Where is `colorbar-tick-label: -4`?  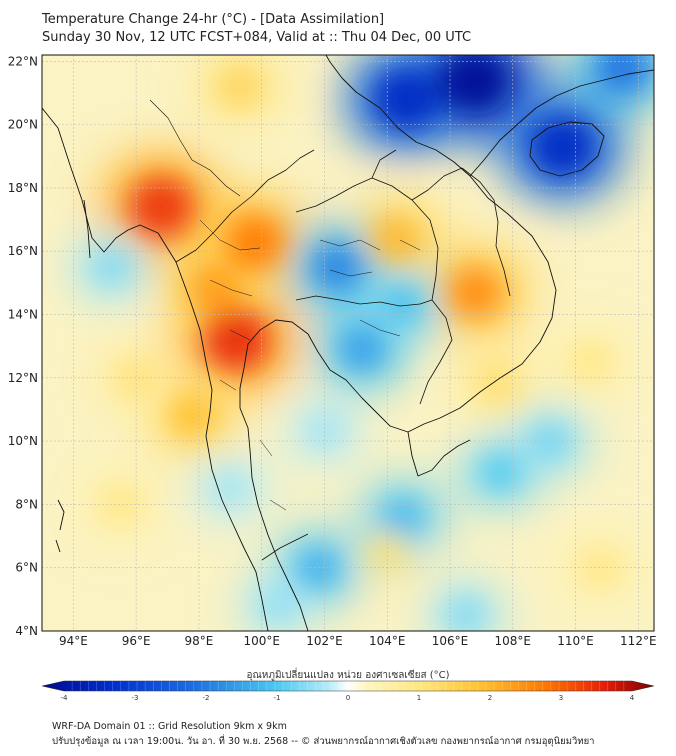
colorbar-tick-label: -4 is located at coordinates (65, 698).